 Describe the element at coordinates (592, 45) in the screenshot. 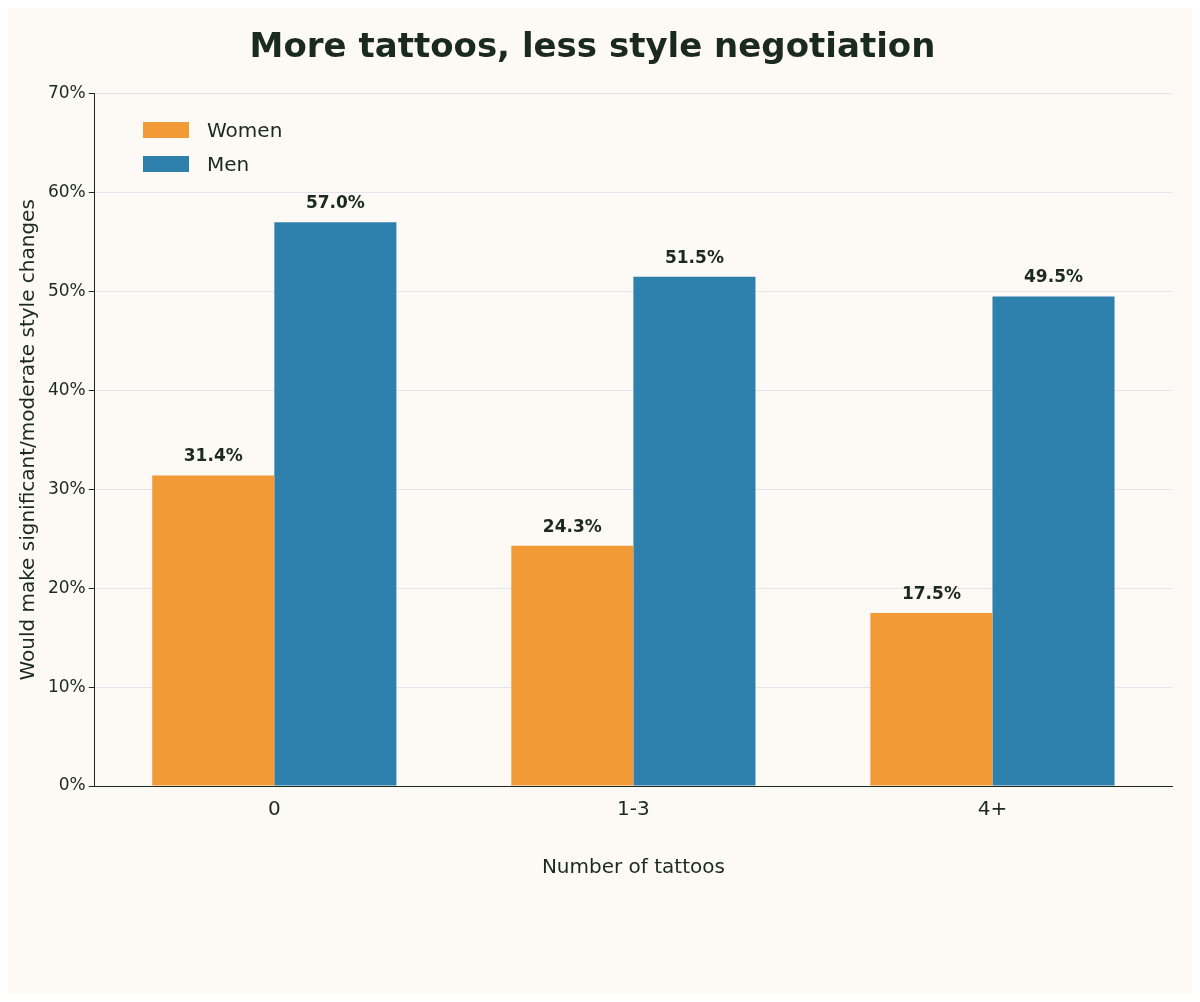

I see `chart-title: More tattoos, less style negotiation` at that location.